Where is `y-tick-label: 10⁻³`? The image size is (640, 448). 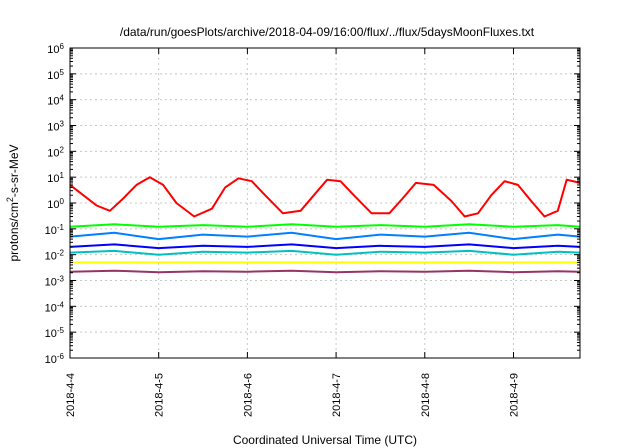
y-tick-label: 10⁻³ is located at coordinates (55, 281).